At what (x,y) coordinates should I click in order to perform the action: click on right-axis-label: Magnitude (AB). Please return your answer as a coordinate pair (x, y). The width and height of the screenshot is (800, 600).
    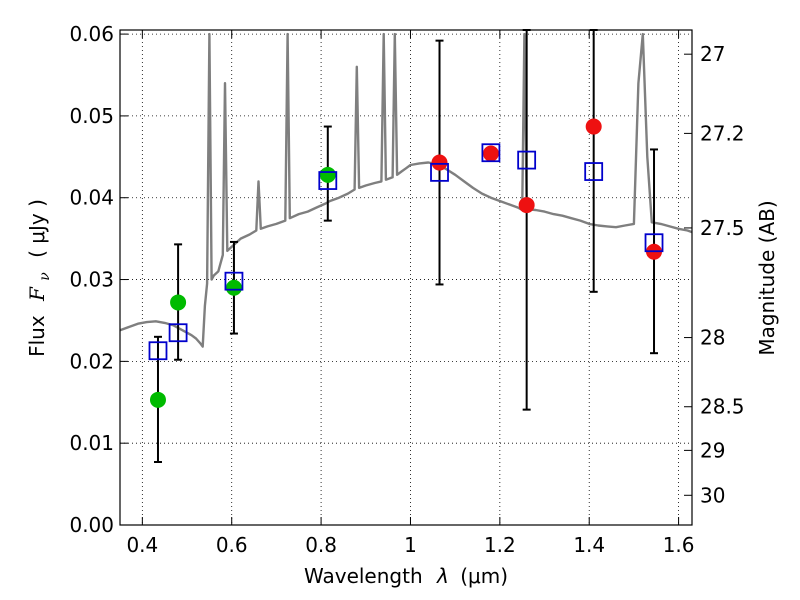
    Looking at the image, I should click on (767, 277).